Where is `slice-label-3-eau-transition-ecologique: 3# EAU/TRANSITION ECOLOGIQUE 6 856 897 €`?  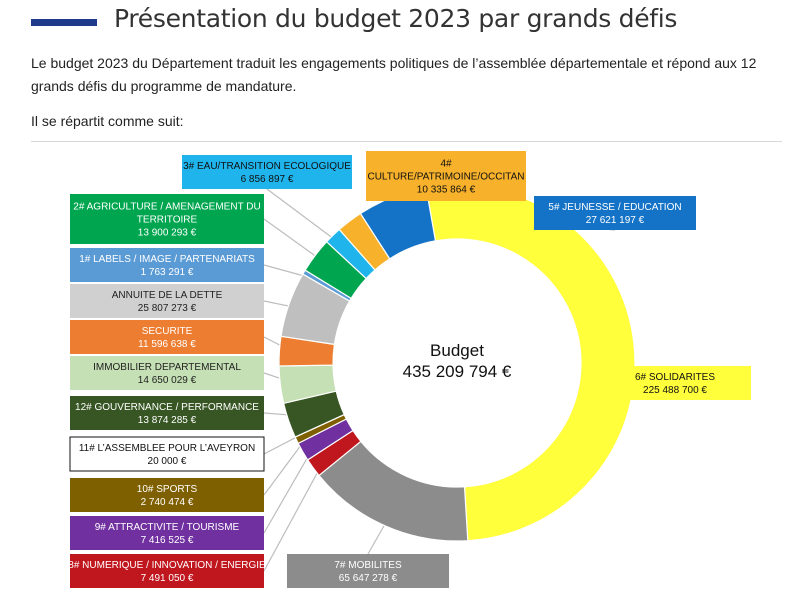 slice-label-3-eau-transition-ecologique: 3# EAU/TRANSITION ECOLOGIQUE 6 856 897 € is located at coordinates (267, 172).